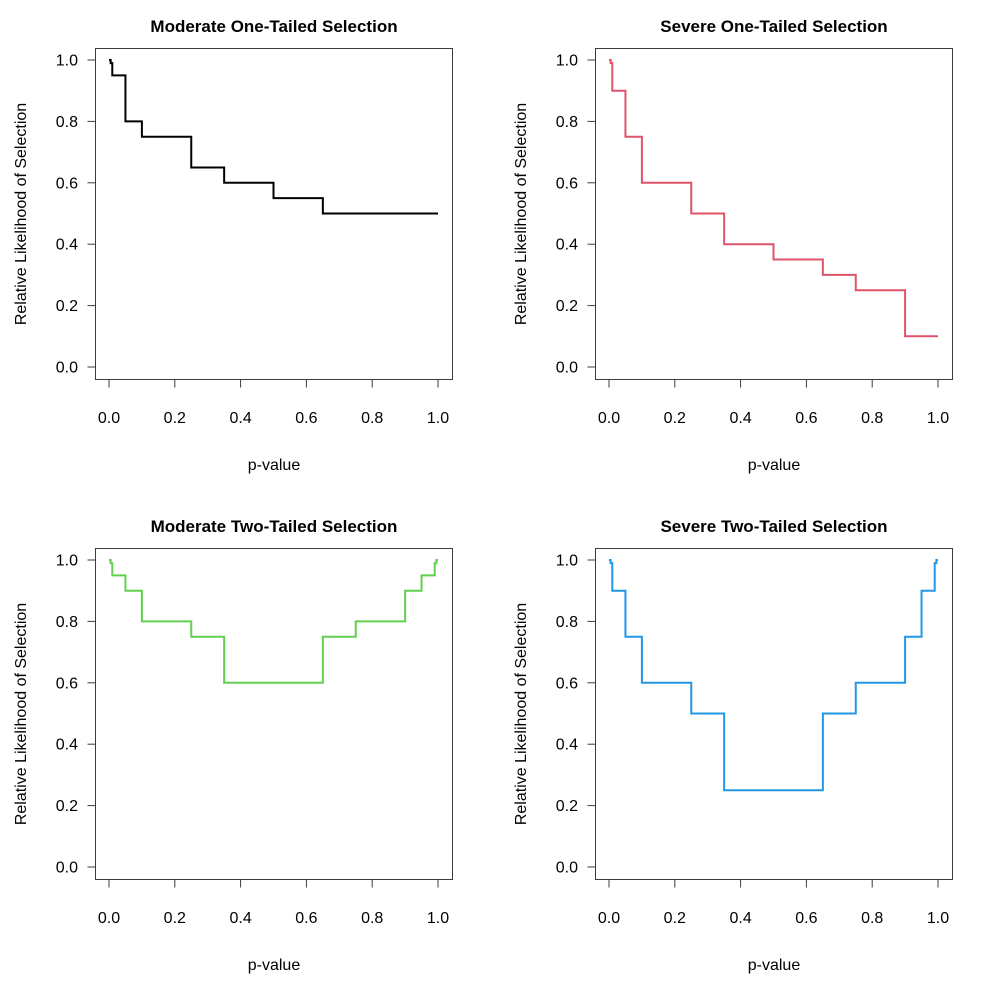  Describe the element at coordinates (273, 26) in the screenshot. I see `panel-title: Moderate One-Tailed Selection` at that location.